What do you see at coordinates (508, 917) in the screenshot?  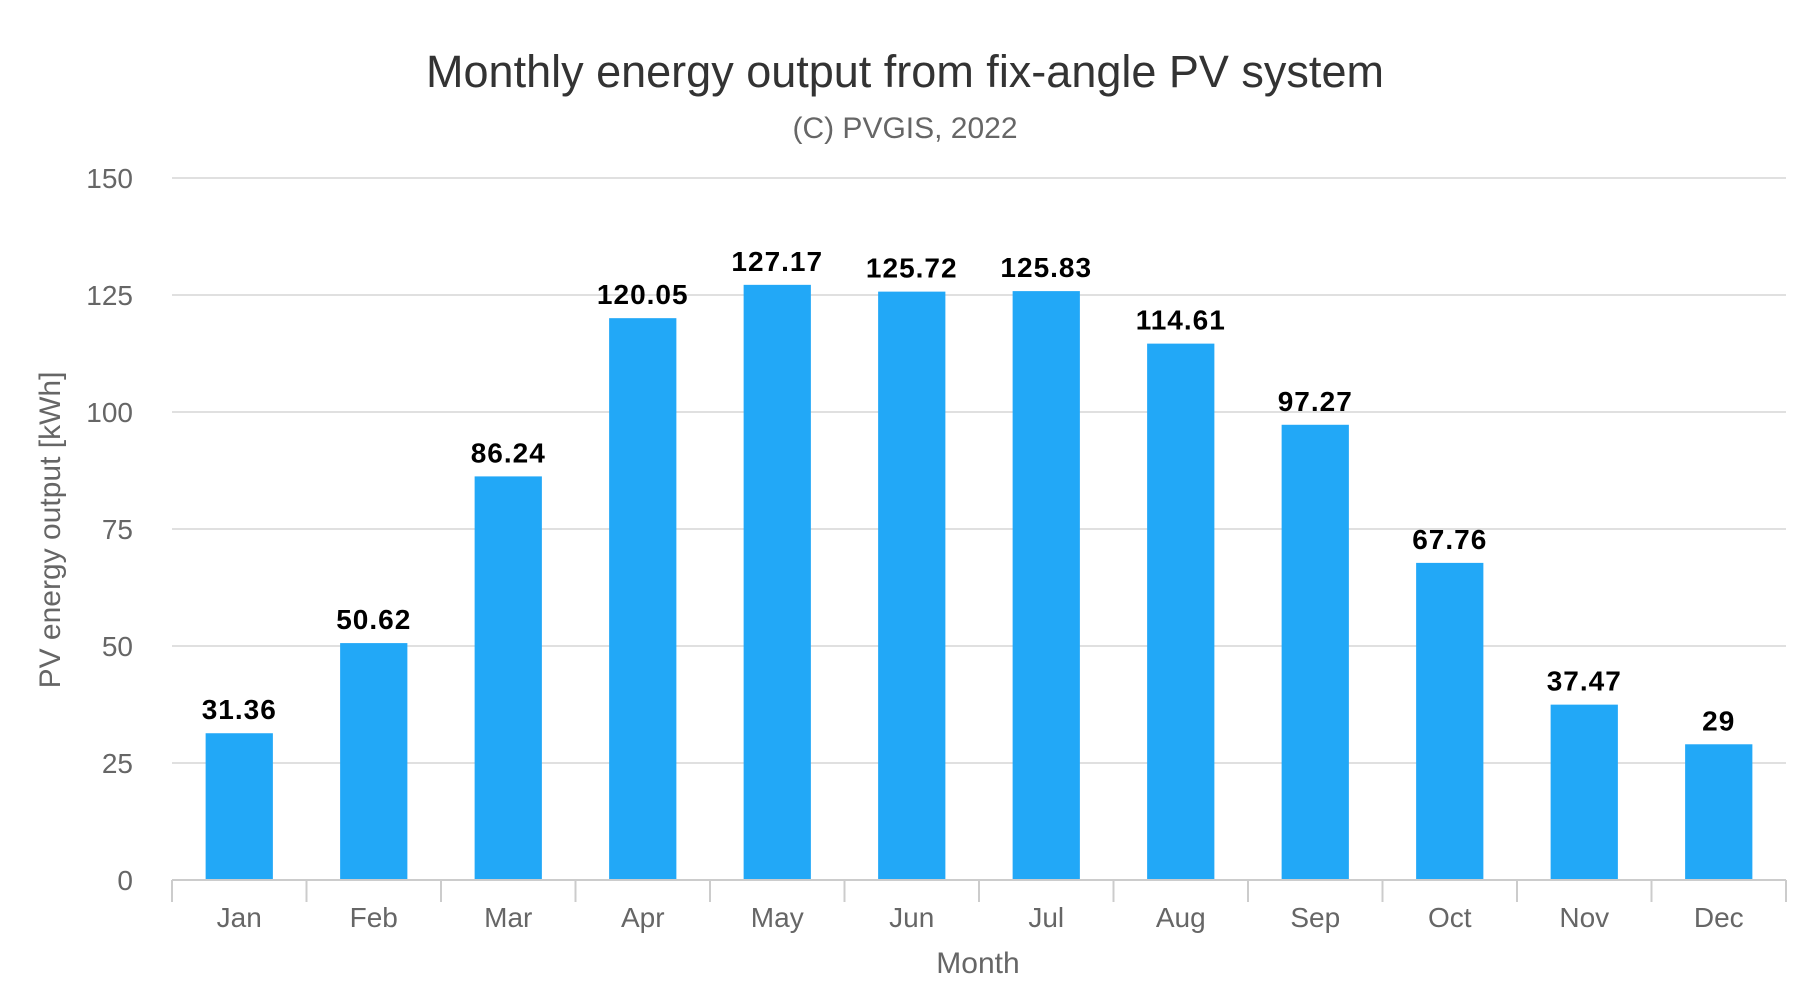 I see `x-tick-label: Mar` at bounding box center [508, 917].